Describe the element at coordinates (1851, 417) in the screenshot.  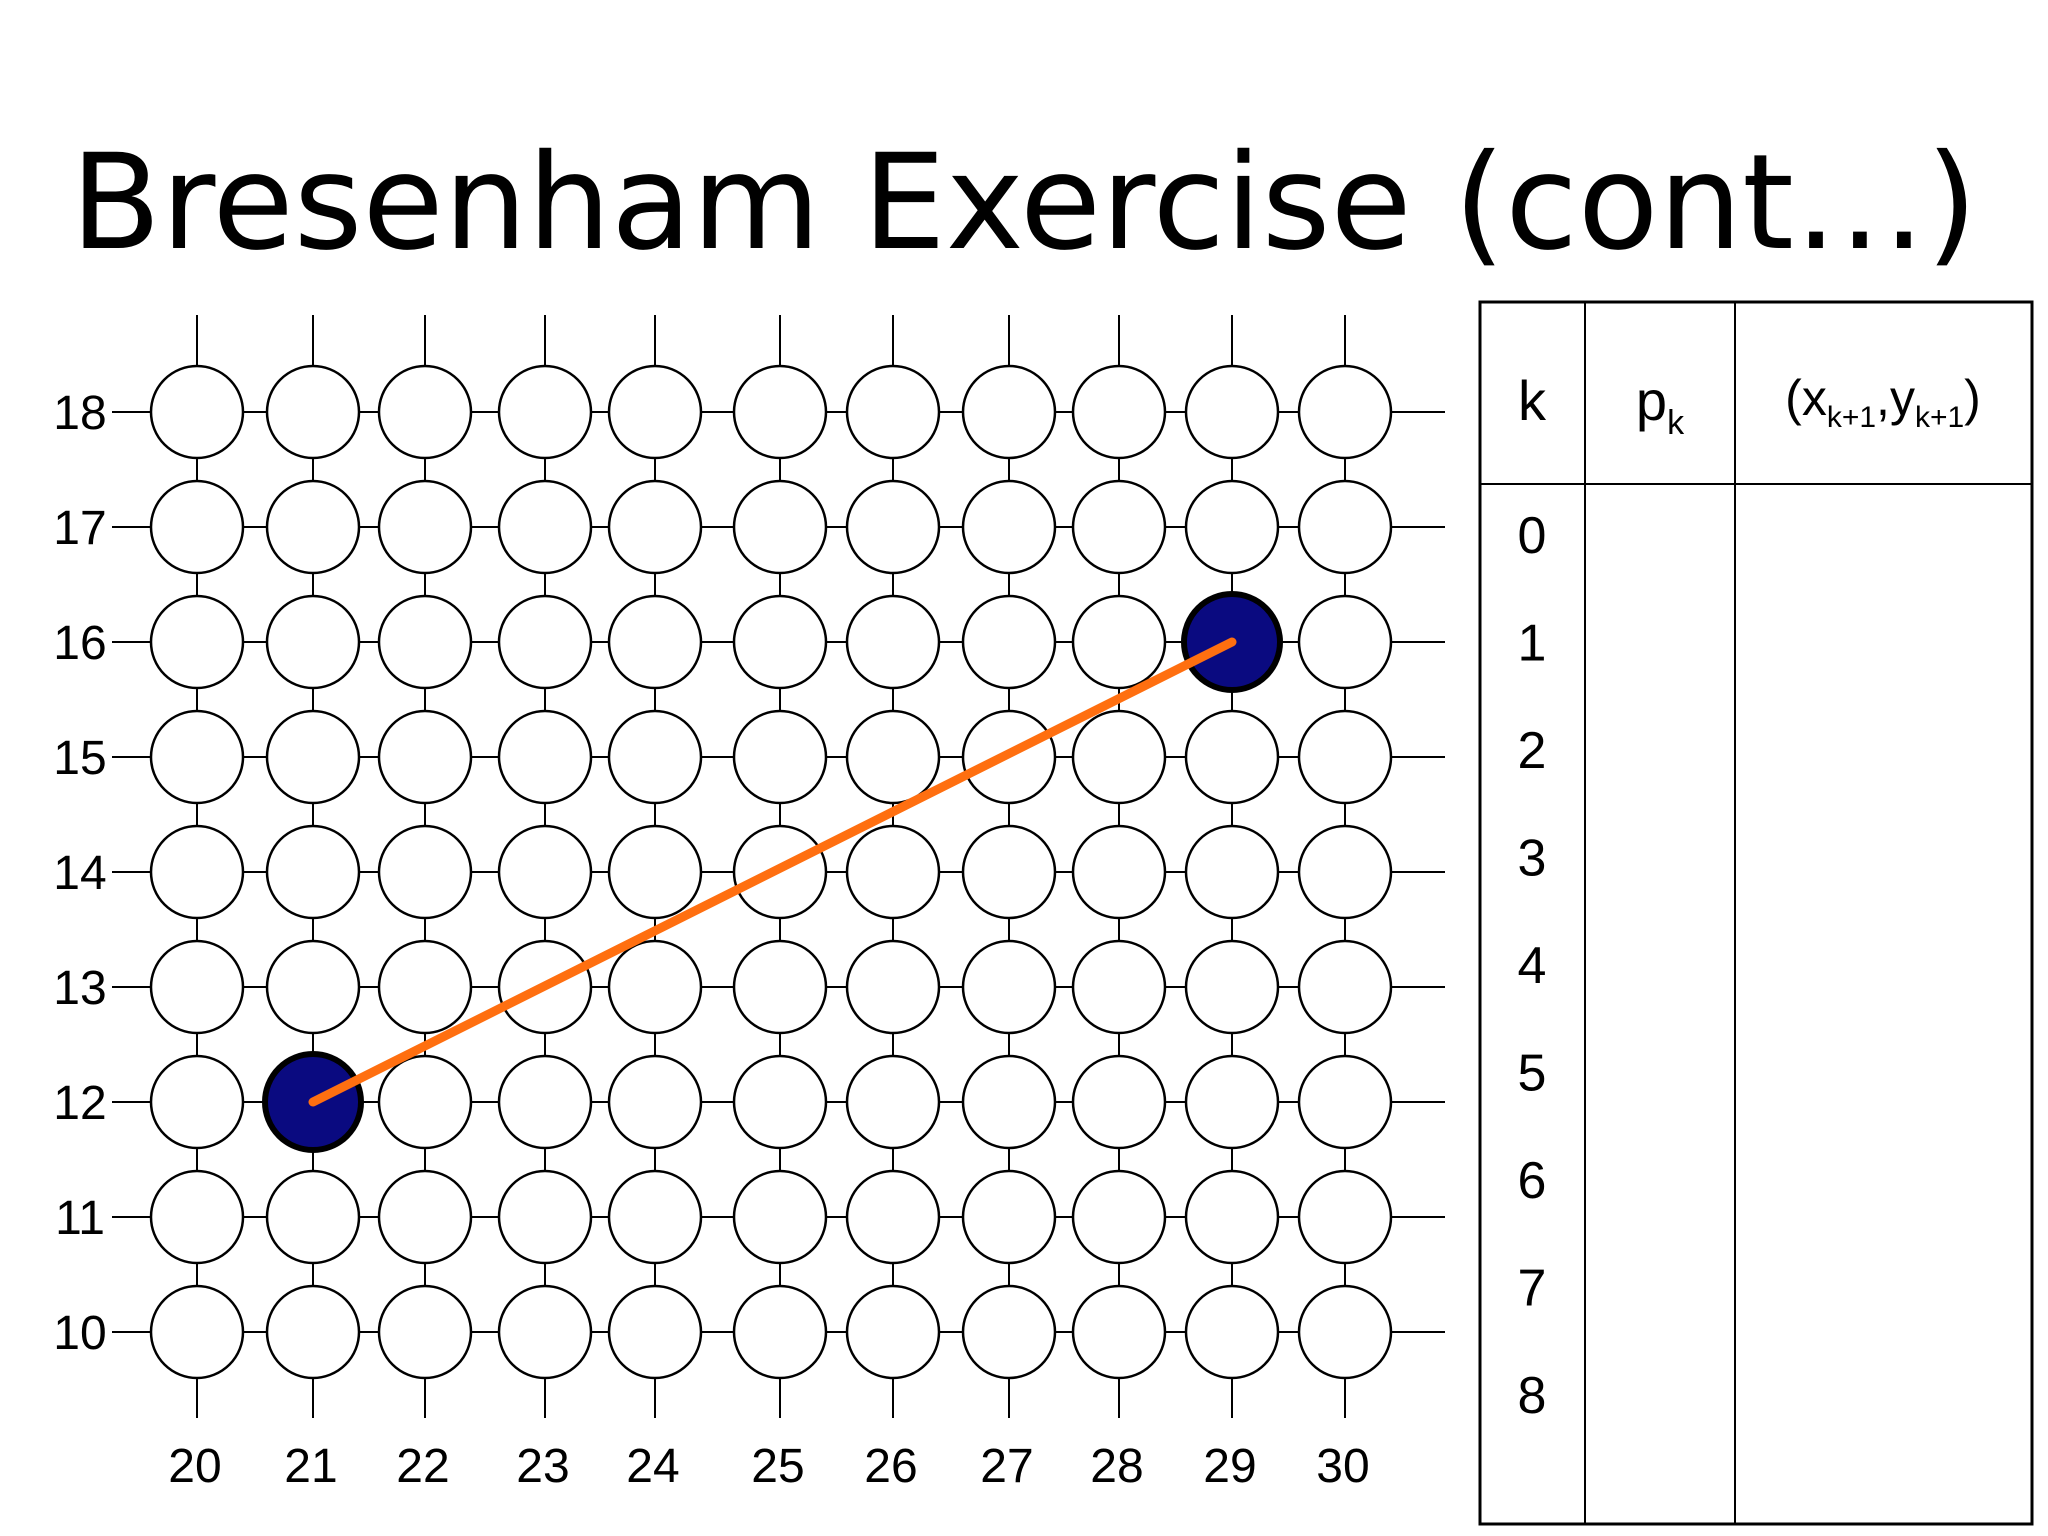
I see `header-coord-sub1: k+1` at that location.